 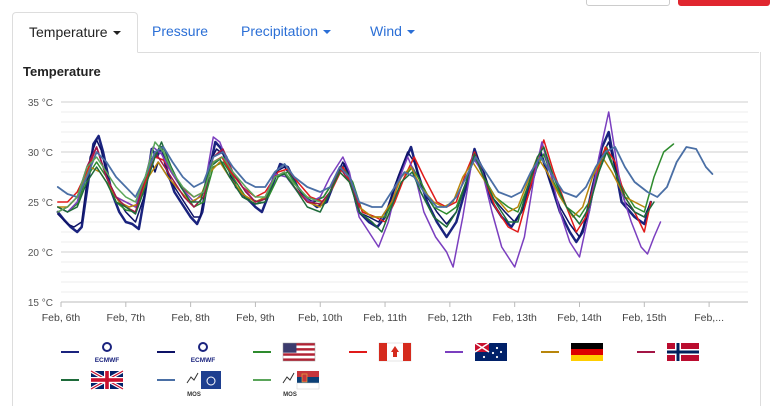 I want to click on flag-rs-icon, so click(x=308, y=374).